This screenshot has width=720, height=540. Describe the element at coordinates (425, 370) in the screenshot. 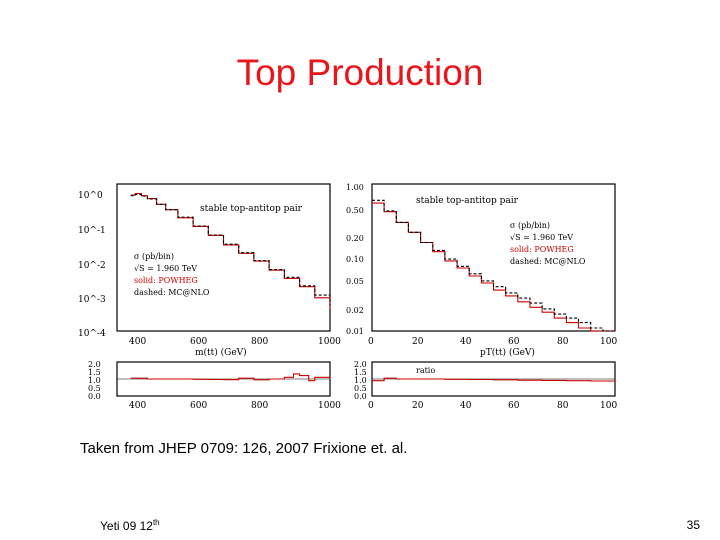

I see `pt-ratio-title: ratio` at that location.